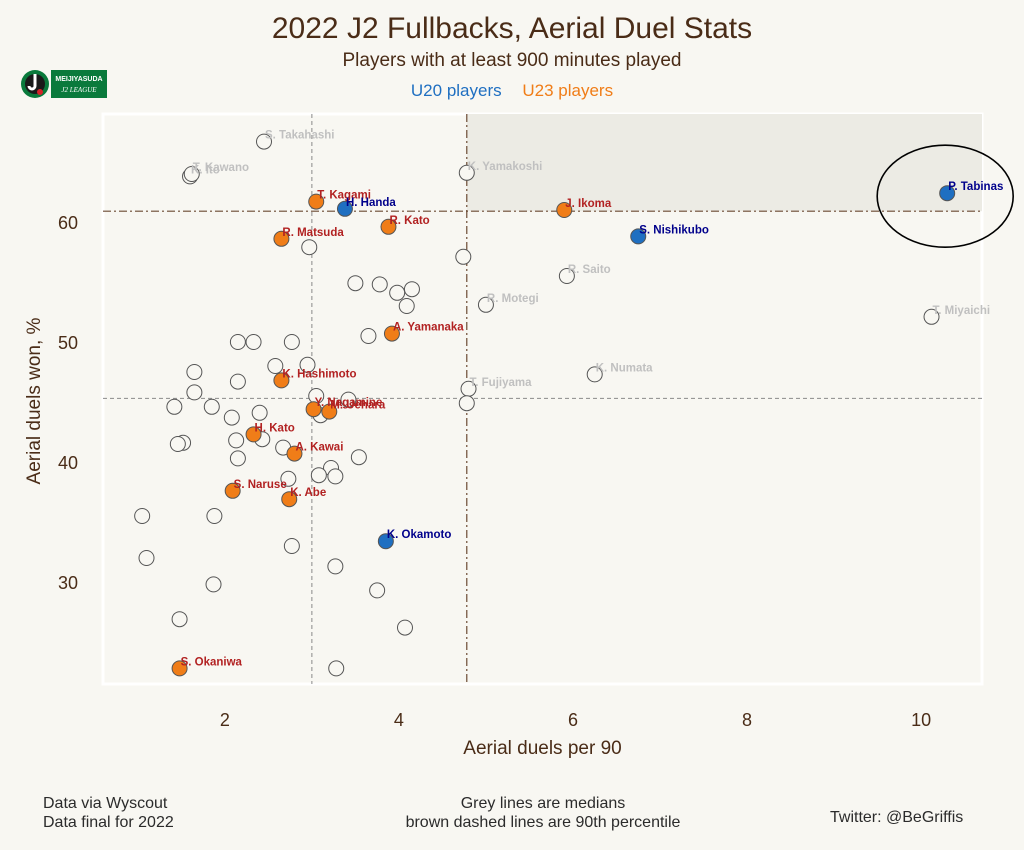 The image size is (1024, 850). Describe the element at coordinates (543, 822) in the screenshot. I see `footer-note-line2: brown dashed lines are 90th percentile` at that location.